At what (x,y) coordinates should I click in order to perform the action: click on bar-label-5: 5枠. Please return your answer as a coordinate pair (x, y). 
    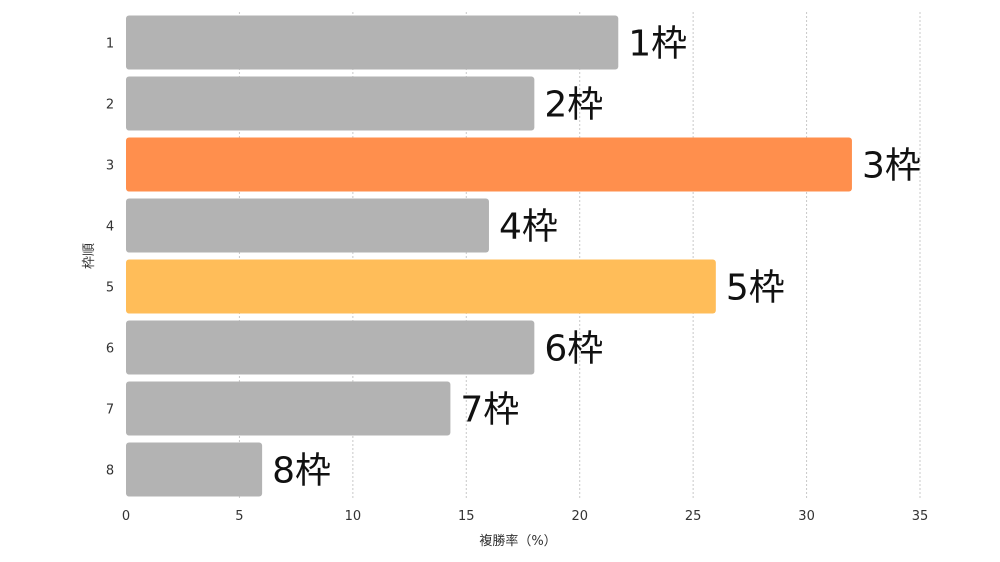
    Looking at the image, I should click on (755, 288).